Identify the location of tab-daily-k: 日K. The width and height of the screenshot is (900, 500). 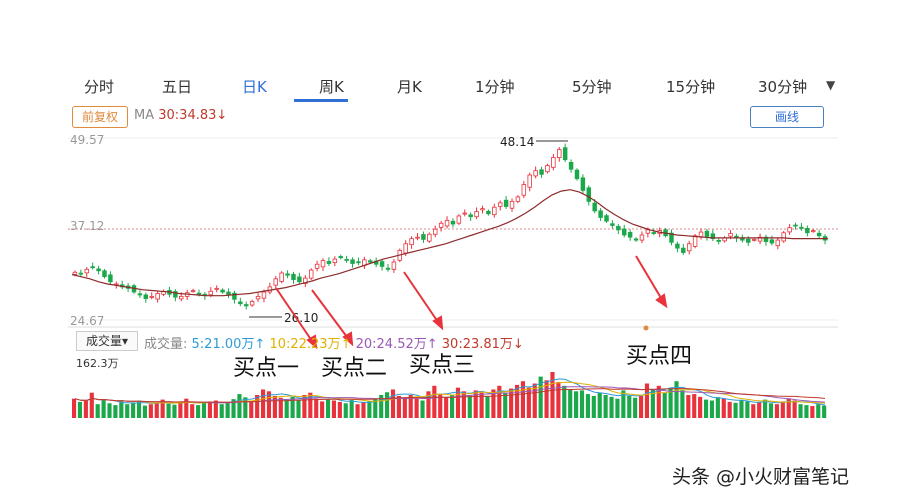
(254, 87).